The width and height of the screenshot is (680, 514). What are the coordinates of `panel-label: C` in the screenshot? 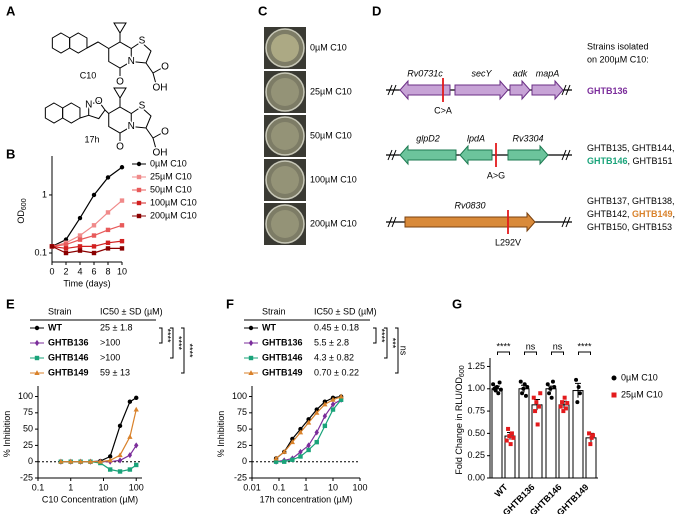 It's located at (263, 10).